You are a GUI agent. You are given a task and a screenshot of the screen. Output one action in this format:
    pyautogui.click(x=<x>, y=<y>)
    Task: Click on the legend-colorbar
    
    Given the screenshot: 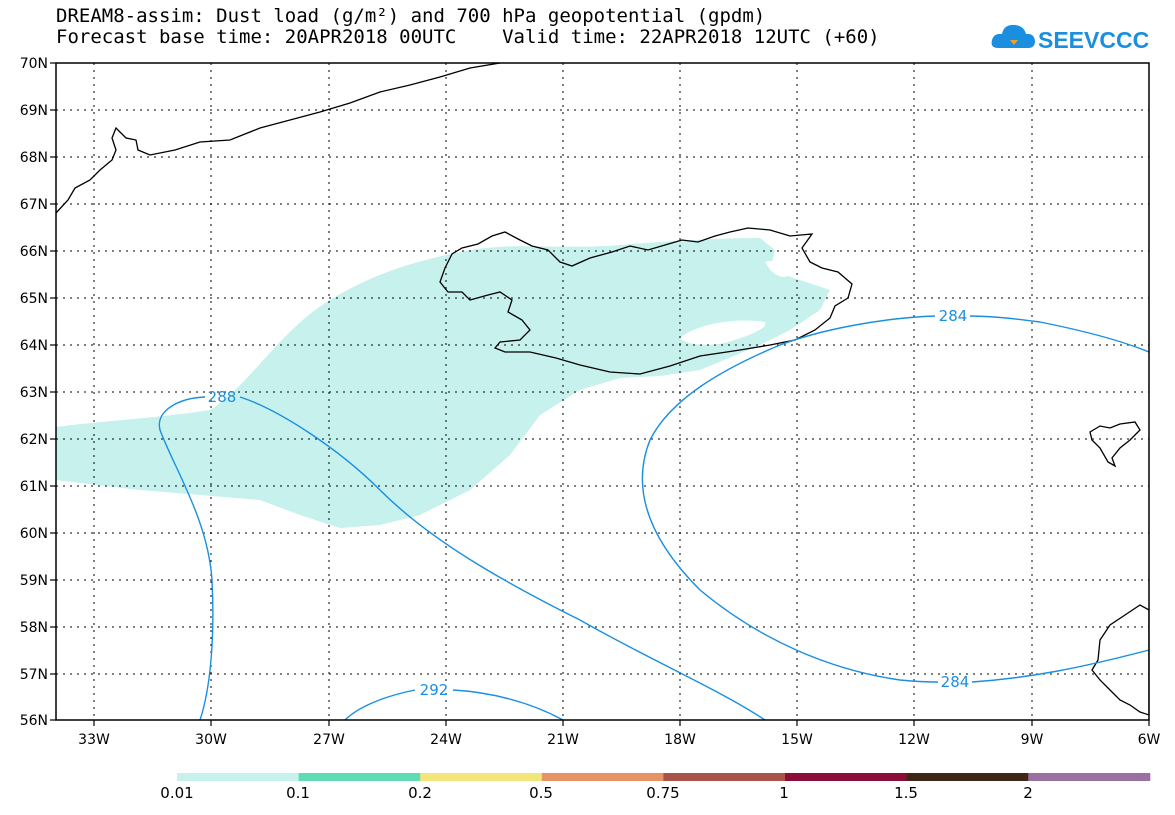 What is the action you would take?
    pyautogui.click(x=664, y=777)
    